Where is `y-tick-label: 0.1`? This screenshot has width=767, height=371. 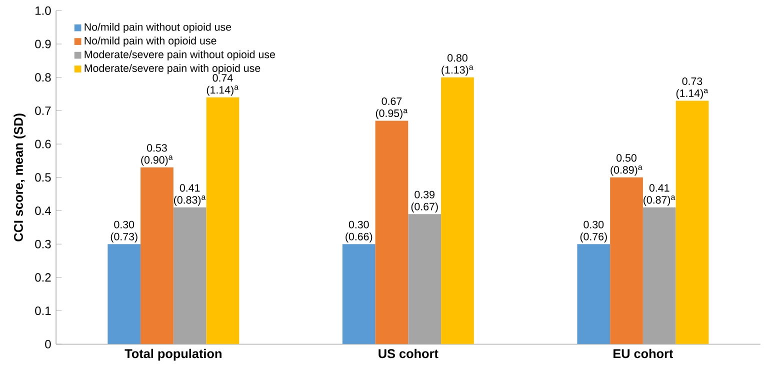
y-tick-label: 0.1 is located at coordinates (43, 311).